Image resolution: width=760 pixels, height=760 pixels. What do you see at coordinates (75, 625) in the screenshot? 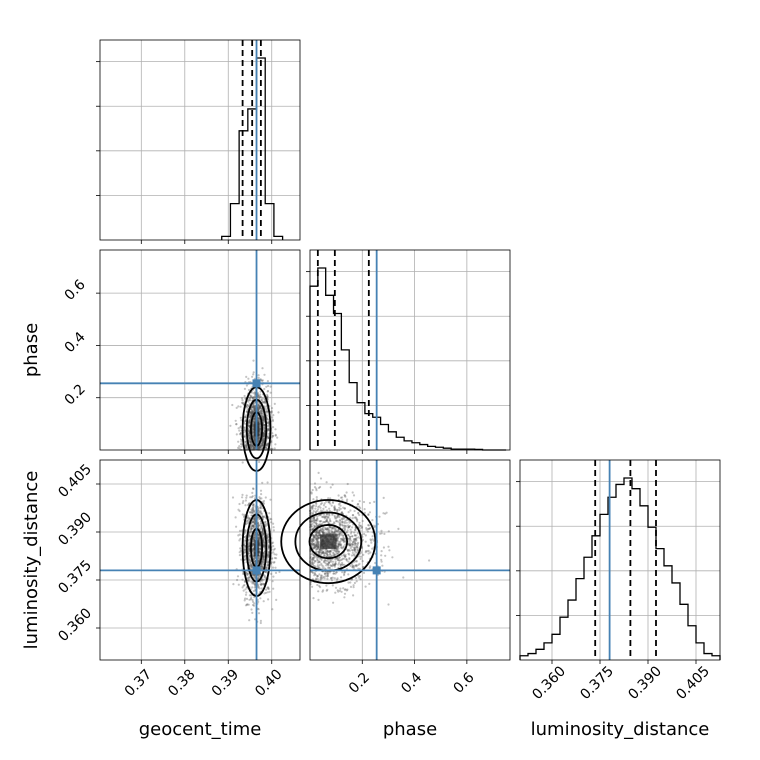
I see `y-tick-label: 0.360` at bounding box center [75, 625].